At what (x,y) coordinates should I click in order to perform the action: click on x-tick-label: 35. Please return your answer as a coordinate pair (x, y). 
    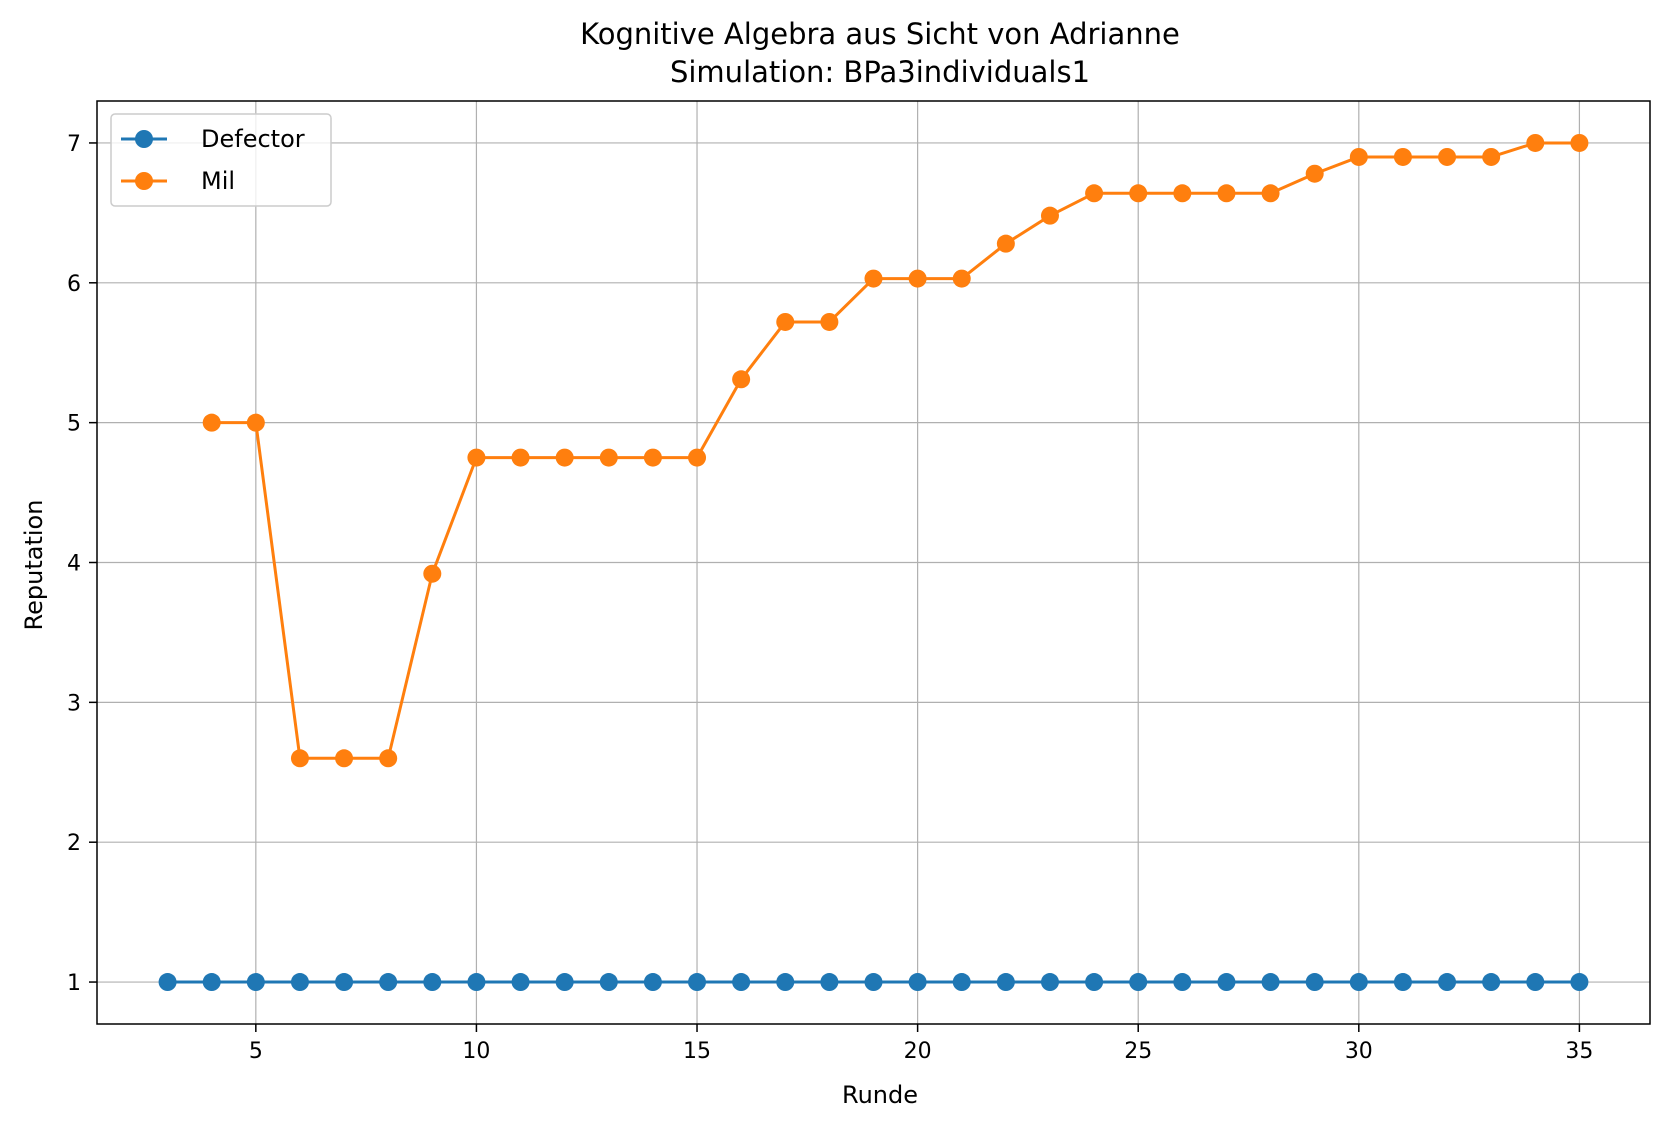
    Looking at the image, I should click on (1579, 1051).